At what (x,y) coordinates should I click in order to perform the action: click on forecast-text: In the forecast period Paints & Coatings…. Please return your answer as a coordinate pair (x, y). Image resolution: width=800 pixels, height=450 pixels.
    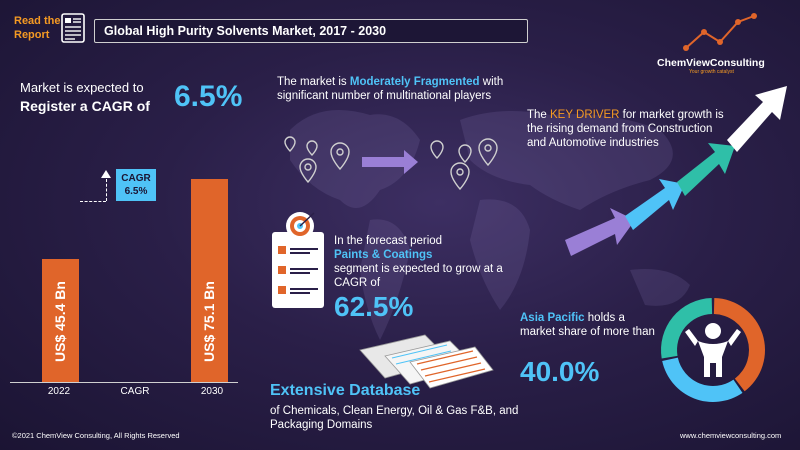
    Looking at the image, I should click on (434, 262).